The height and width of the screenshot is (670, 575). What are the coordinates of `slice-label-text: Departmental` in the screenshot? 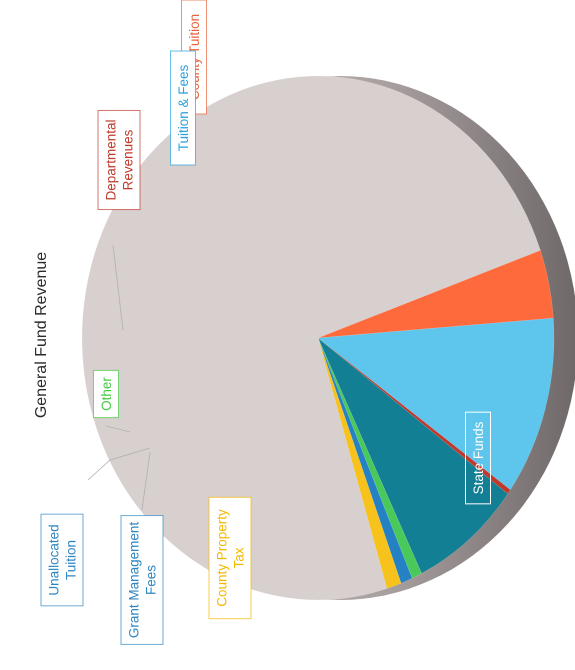 It's located at (110, 159).